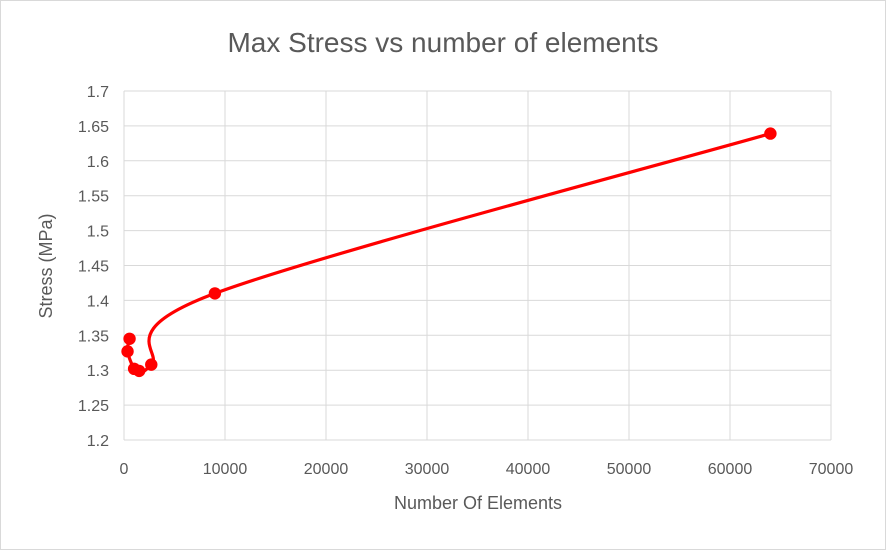 This screenshot has height=550, width=886. I want to click on x-tick-label: 30000, so click(427, 469).